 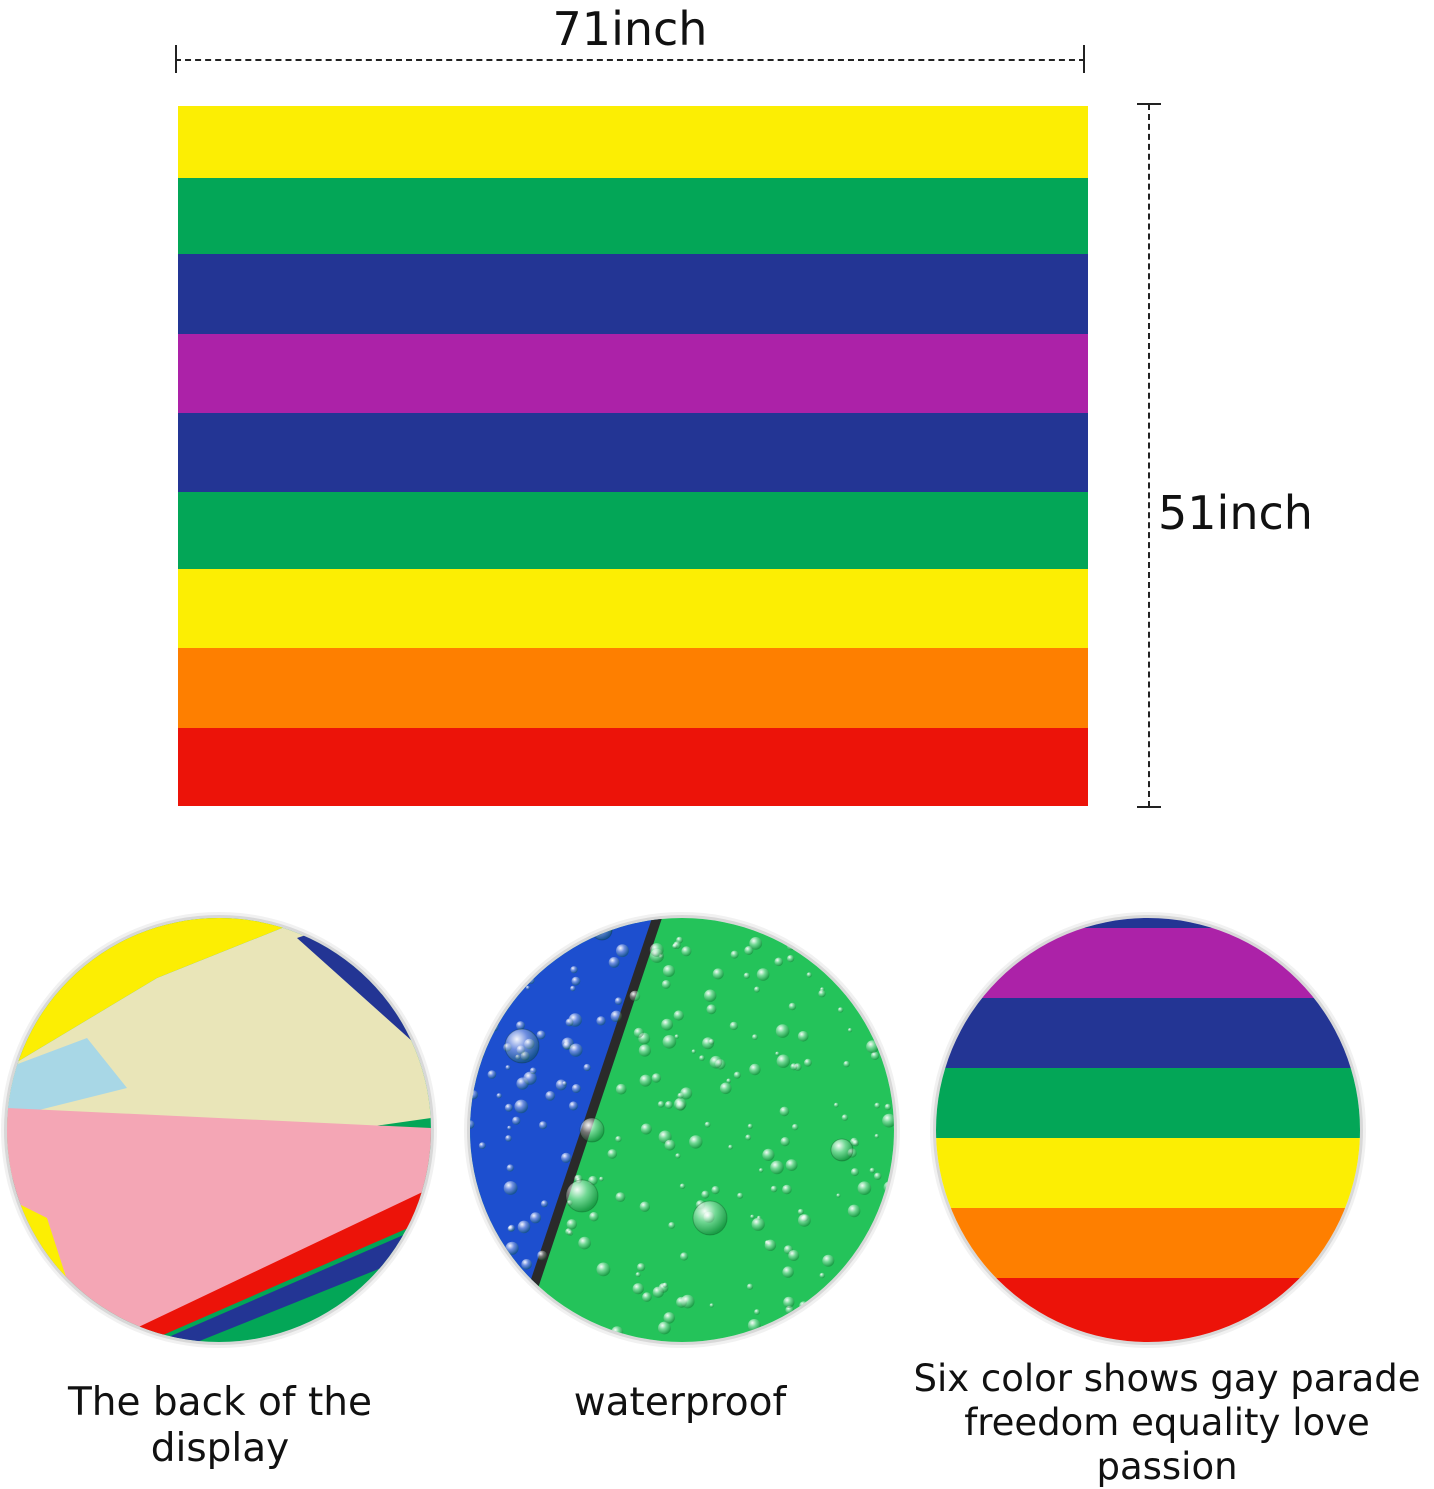 I want to click on water-droplets-illustration, so click(x=682, y=1130).